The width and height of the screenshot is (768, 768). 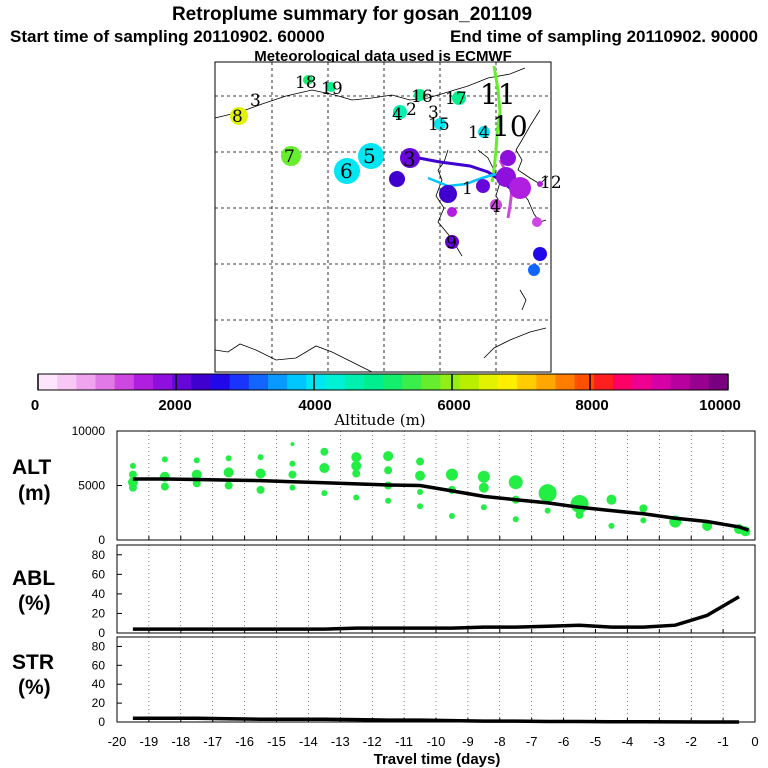 What do you see at coordinates (314, 405) in the screenshot?
I see `colorbar-tick: 4000` at bounding box center [314, 405].